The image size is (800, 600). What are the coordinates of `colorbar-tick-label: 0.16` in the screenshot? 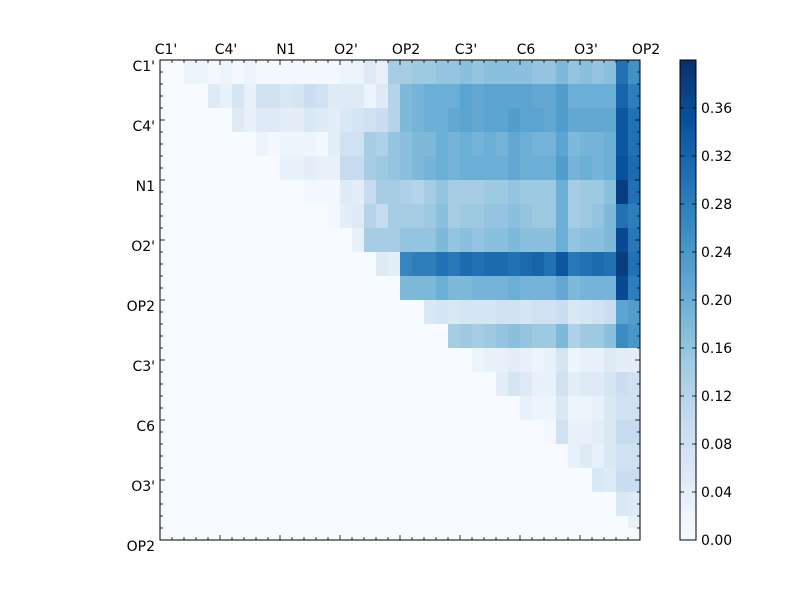 It's located at (716, 349).